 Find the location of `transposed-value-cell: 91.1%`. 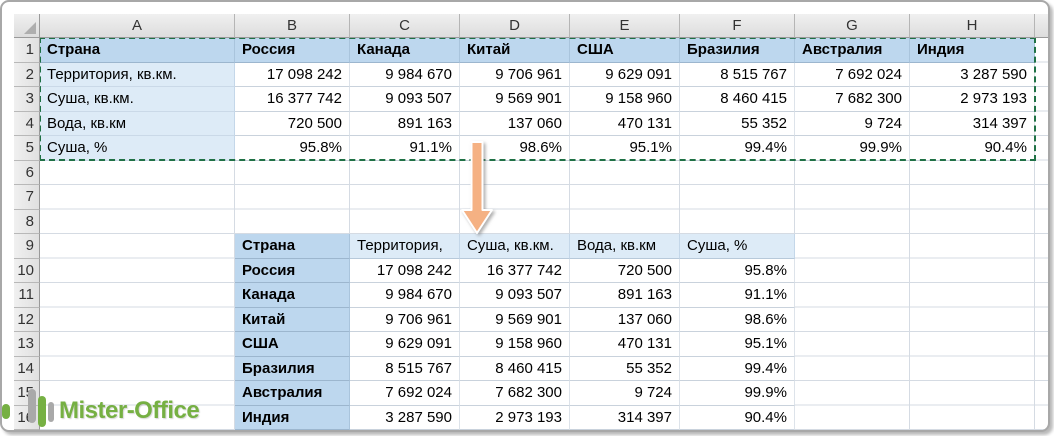

transposed-value-cell: 91.1% is located at coordinates (737, 295).